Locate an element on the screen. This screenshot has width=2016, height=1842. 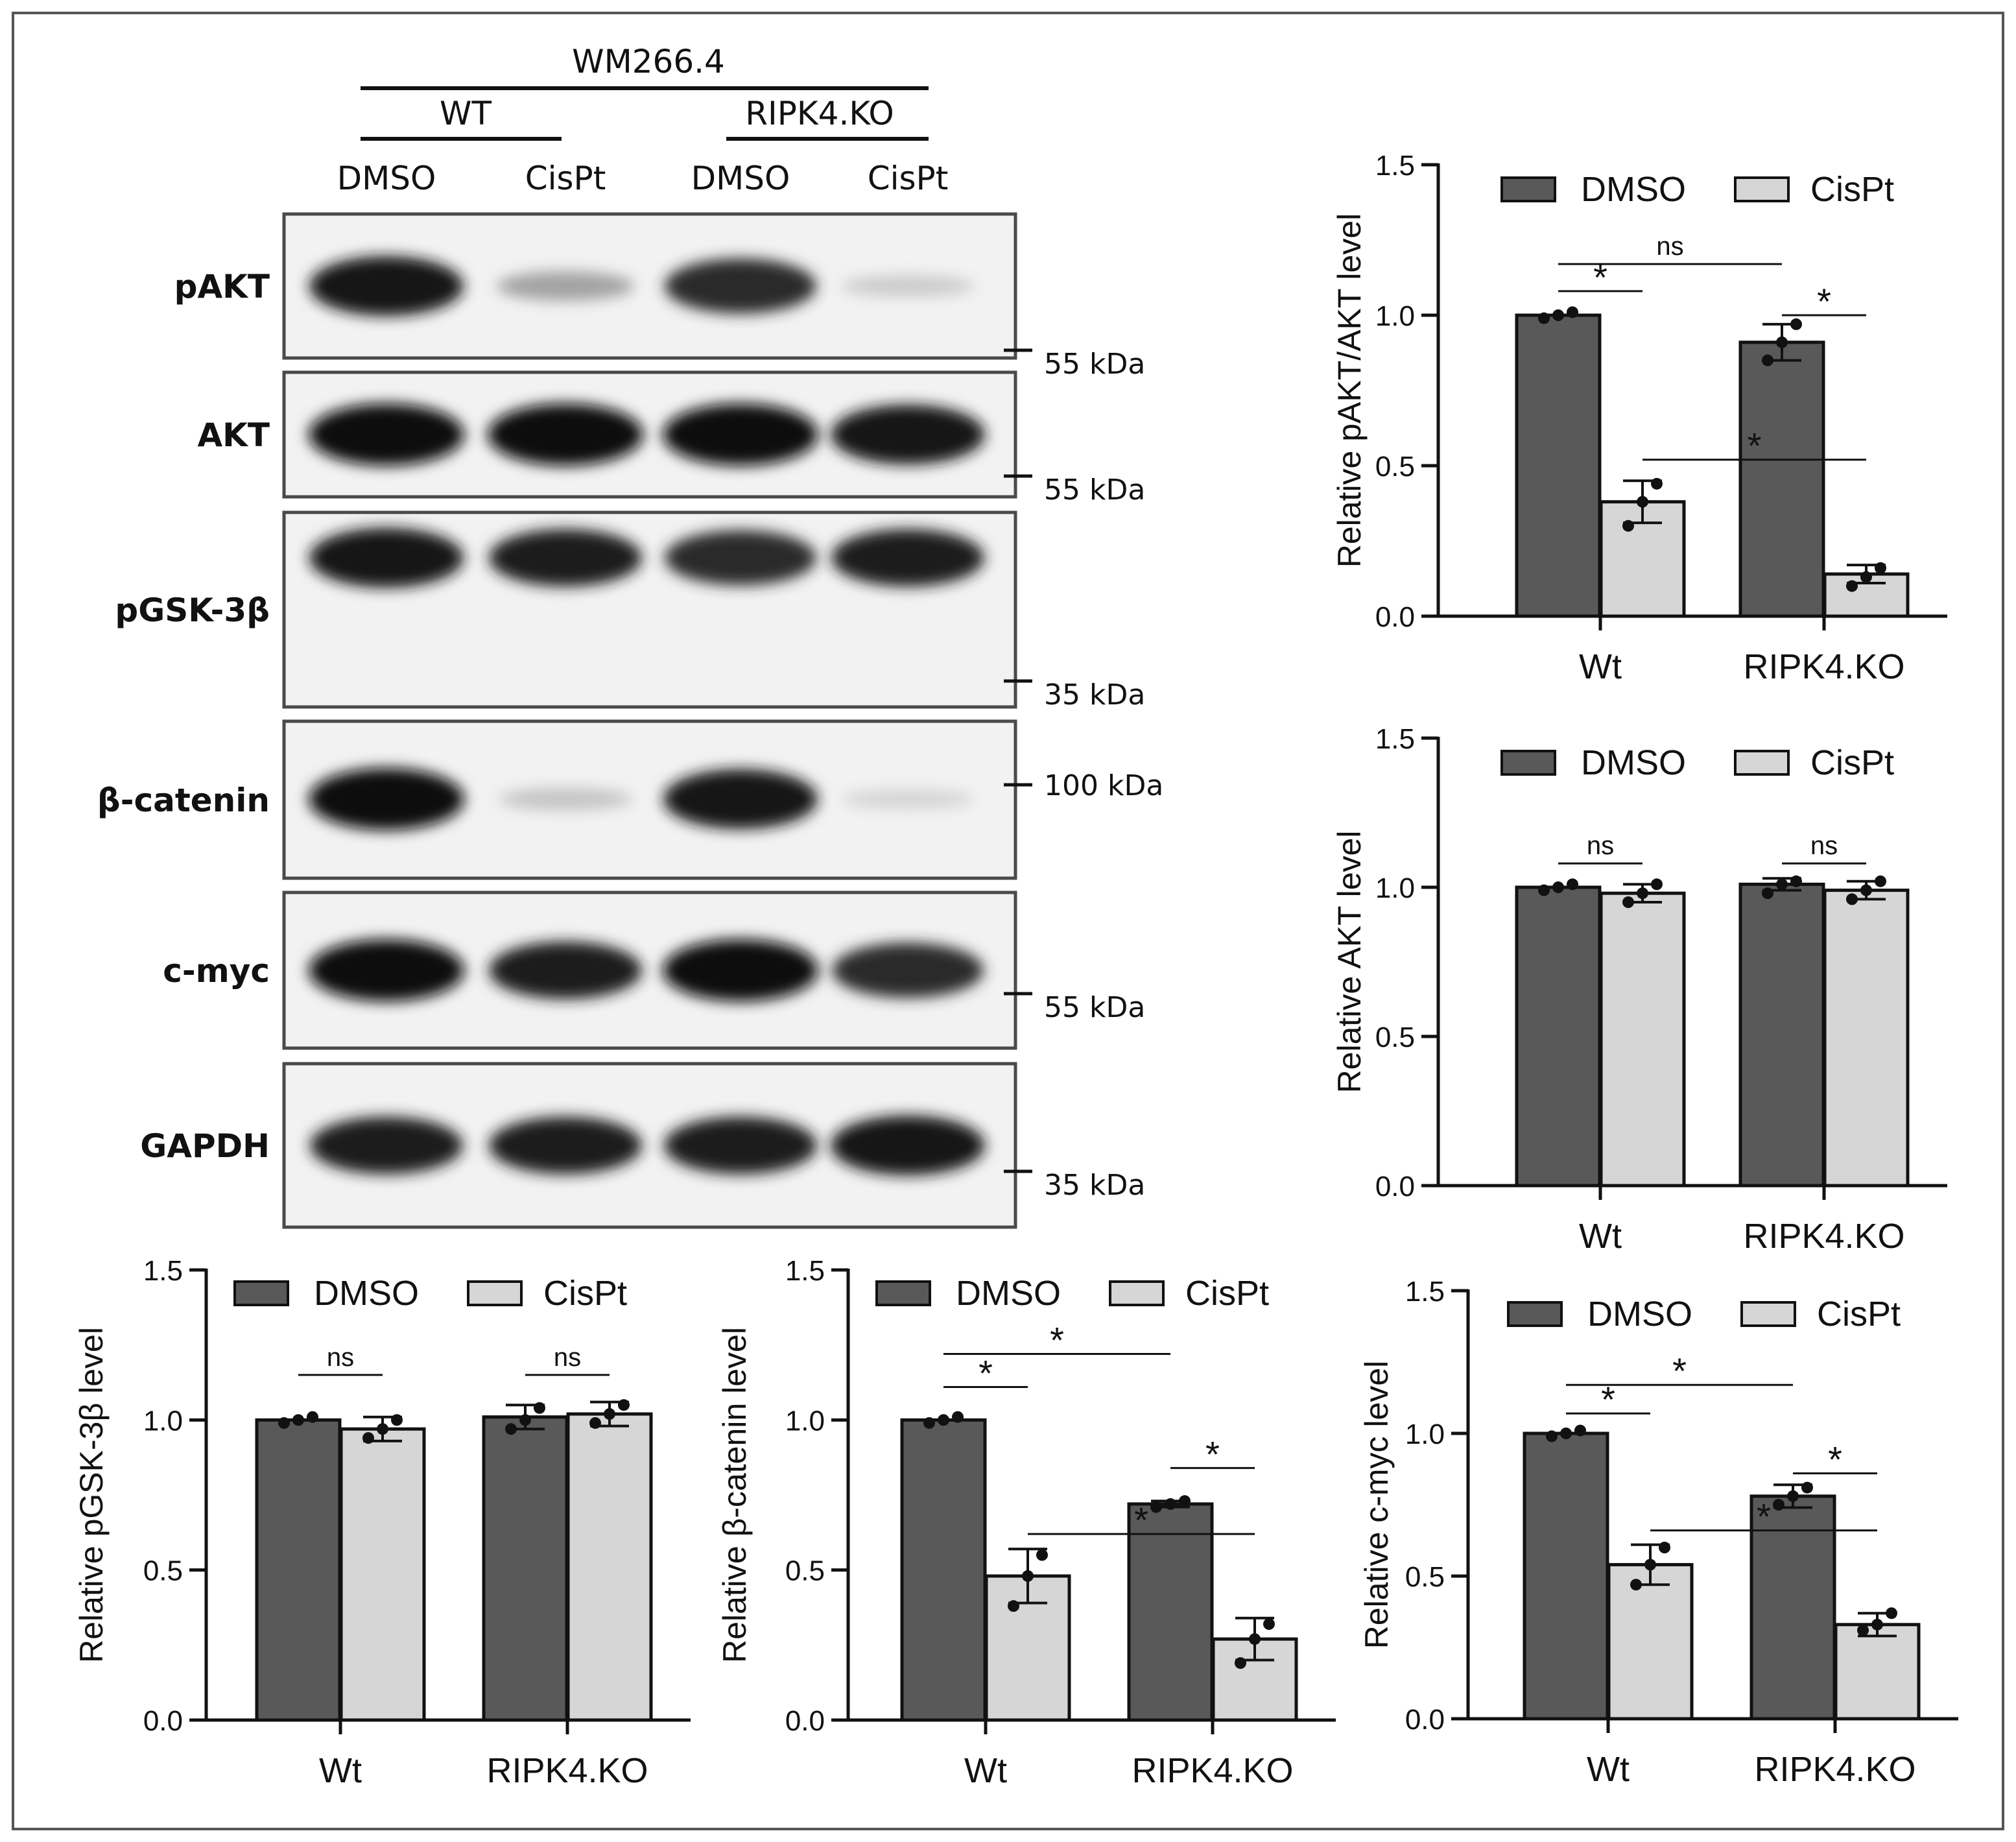
y-axis-title: Relative AKT level is located at coordinates (1349, 962).